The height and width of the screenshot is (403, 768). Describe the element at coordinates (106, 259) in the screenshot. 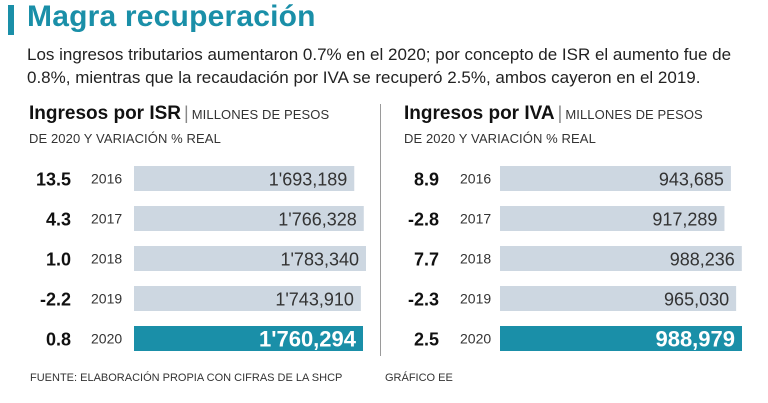

I see `isr-year-label-2018: 2018` at that location.